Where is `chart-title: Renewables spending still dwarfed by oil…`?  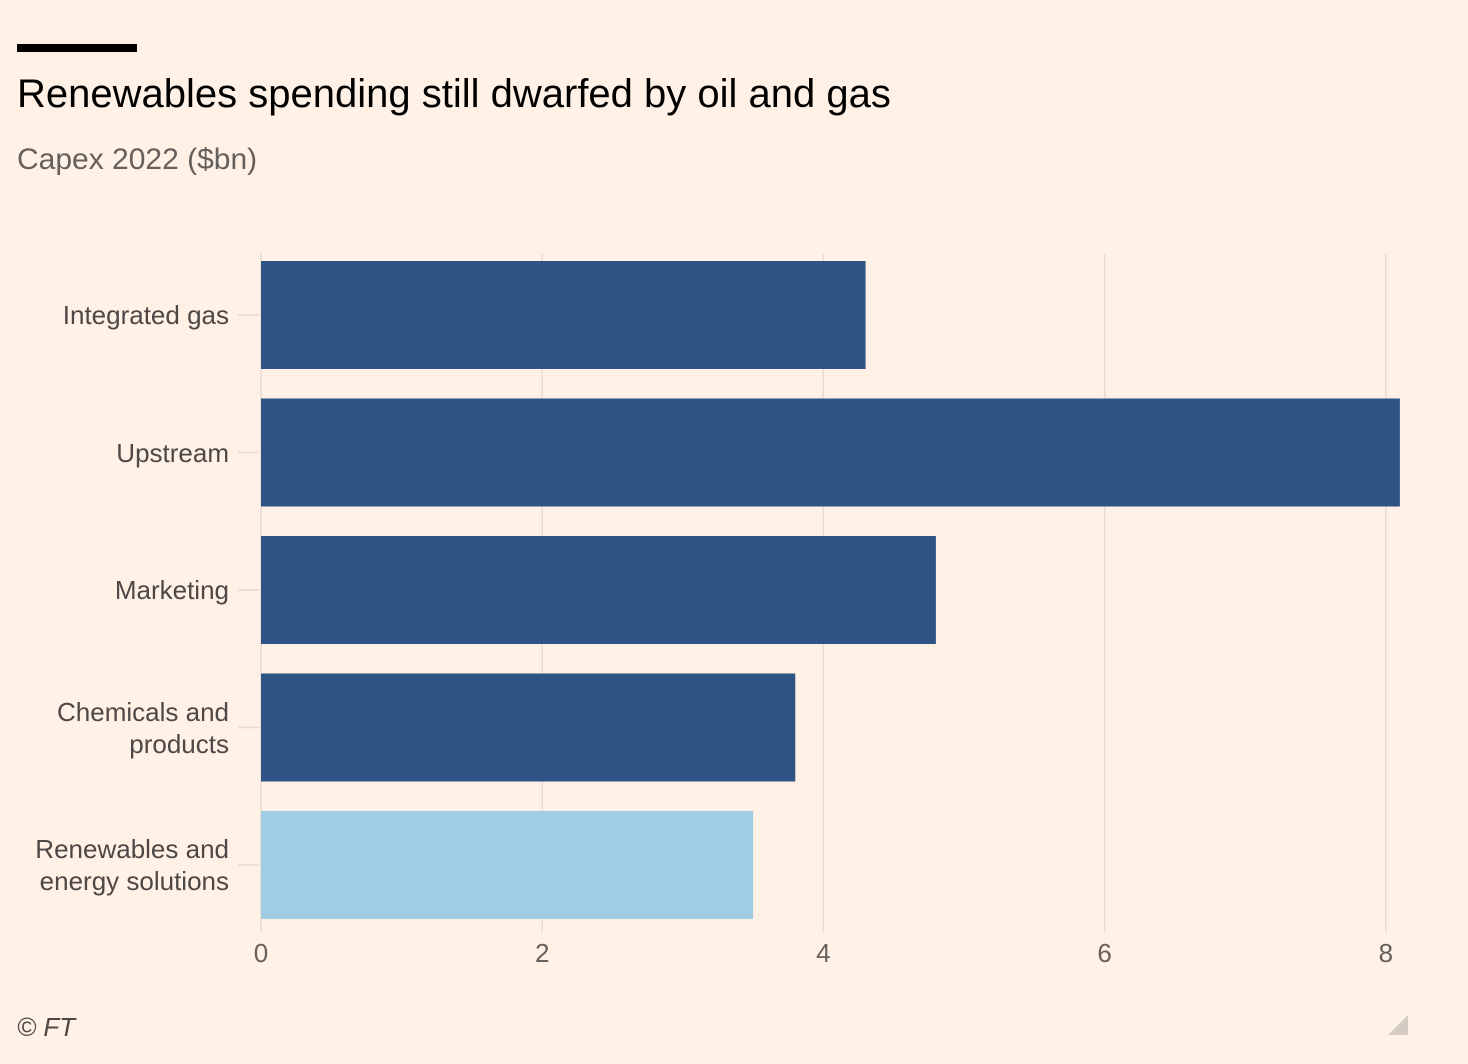
chart-title: Renewables spending still dwarfed by oil… is located at coordinates (454, 94).